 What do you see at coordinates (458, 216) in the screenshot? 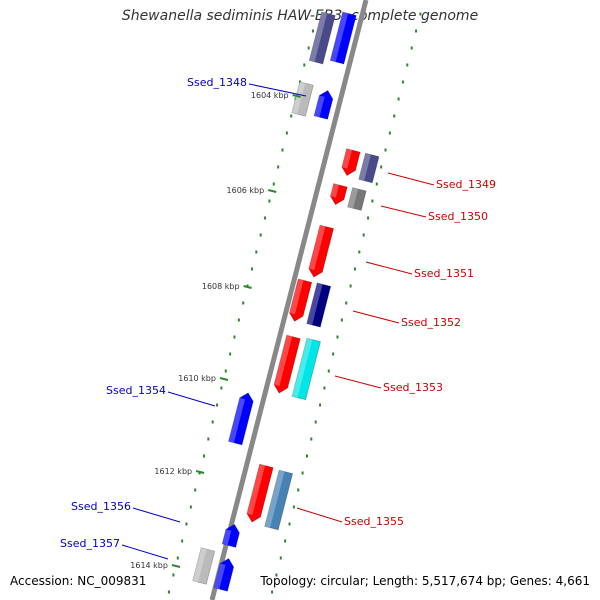
I see `gene-label: Ssed_1350` at bounding box center [458, 216].